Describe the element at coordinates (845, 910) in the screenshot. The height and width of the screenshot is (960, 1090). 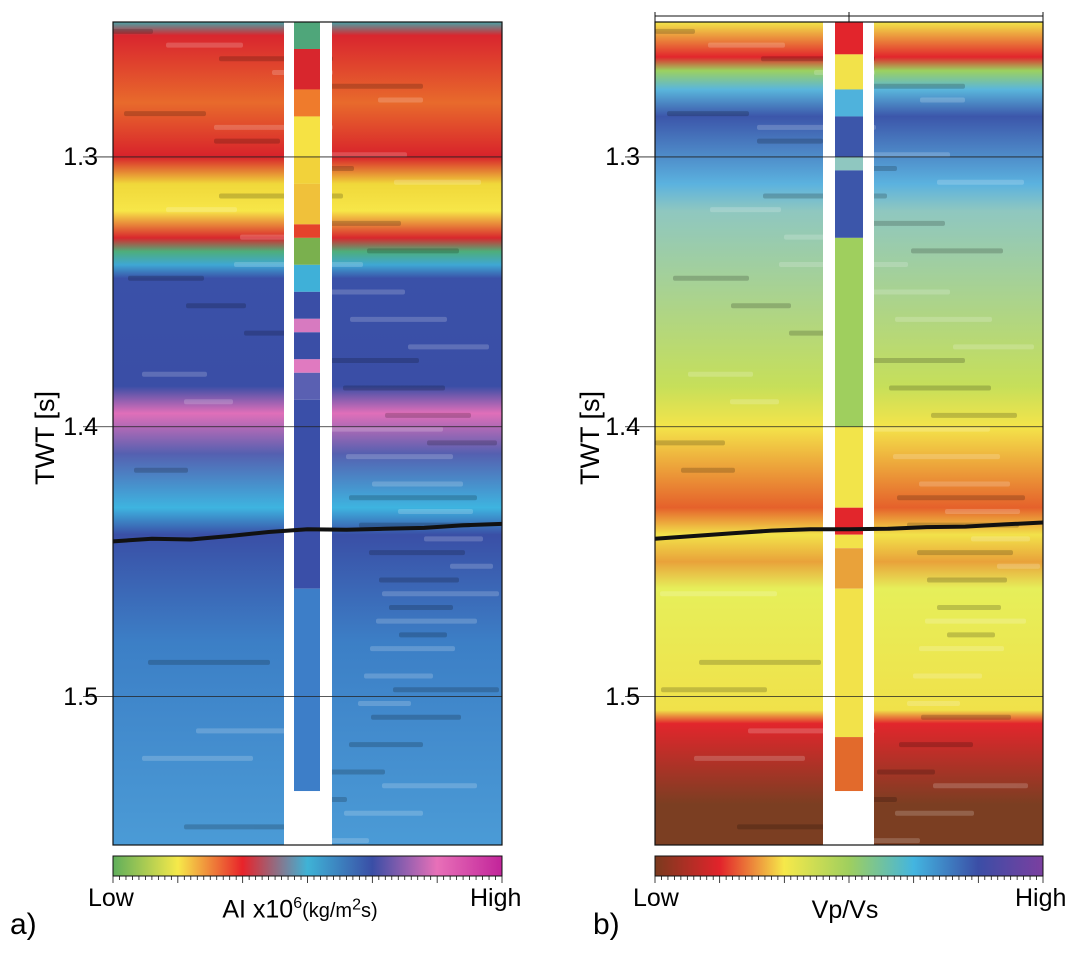
I see `colorbar-title: Vp/Vs` at that location.